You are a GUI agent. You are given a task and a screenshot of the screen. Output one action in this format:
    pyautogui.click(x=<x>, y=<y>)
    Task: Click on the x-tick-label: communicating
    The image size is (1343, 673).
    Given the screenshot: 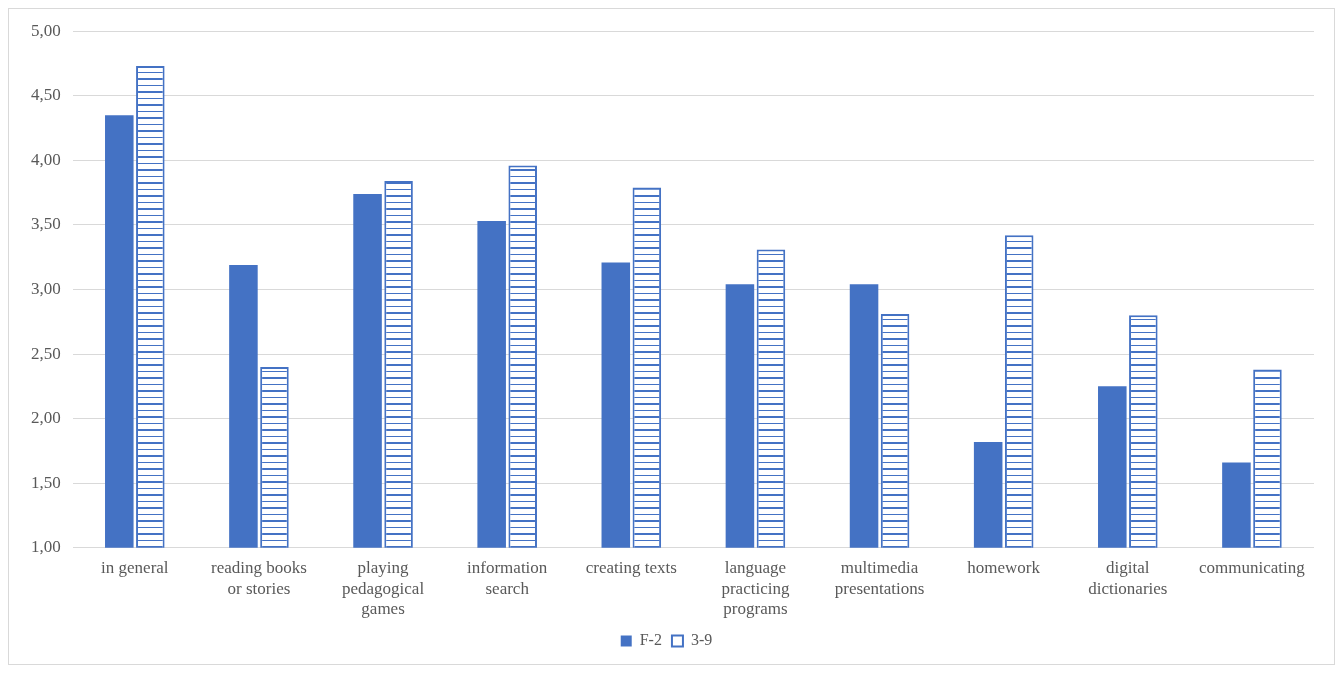 What is the action you would take?
    pyautogui.click(x=1252, y=568)
    